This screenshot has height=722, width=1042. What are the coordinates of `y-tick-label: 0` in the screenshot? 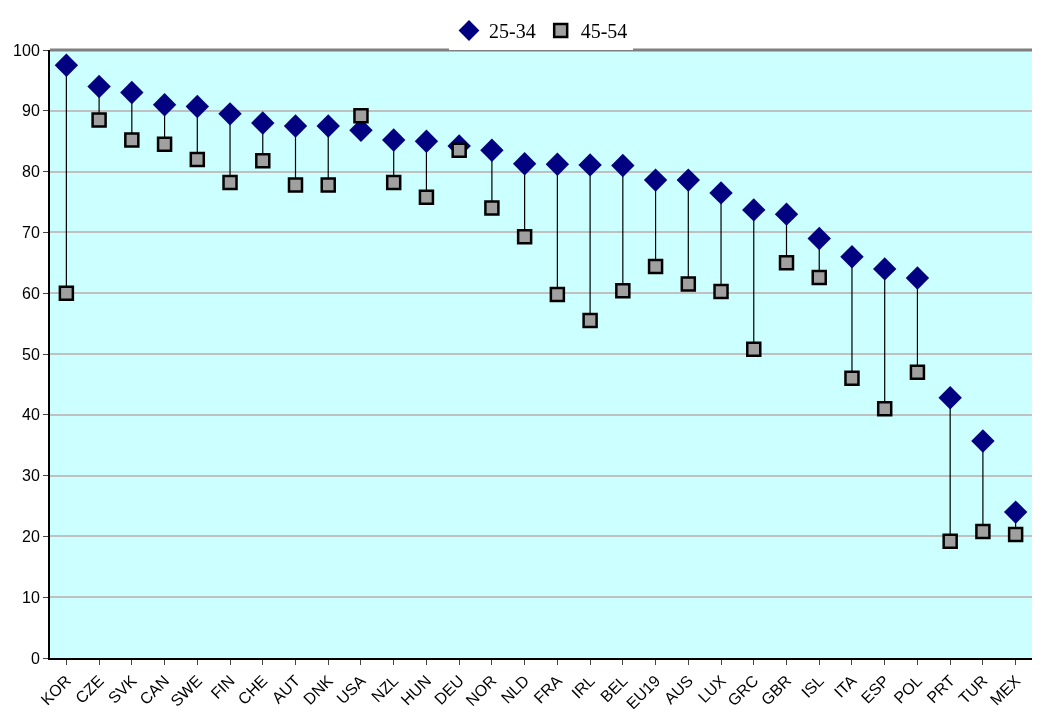 It's located at (35, 658).